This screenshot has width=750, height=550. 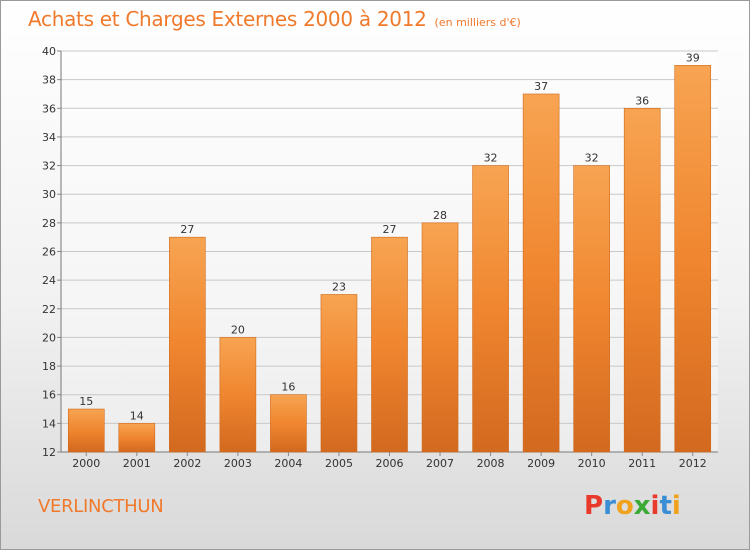 I want to click on logo-letter: r, so click(x=609, y=506).